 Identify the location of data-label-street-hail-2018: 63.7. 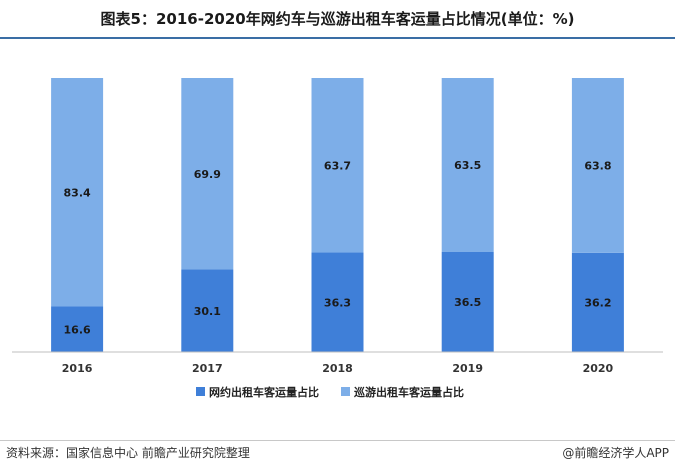
(337, 165).